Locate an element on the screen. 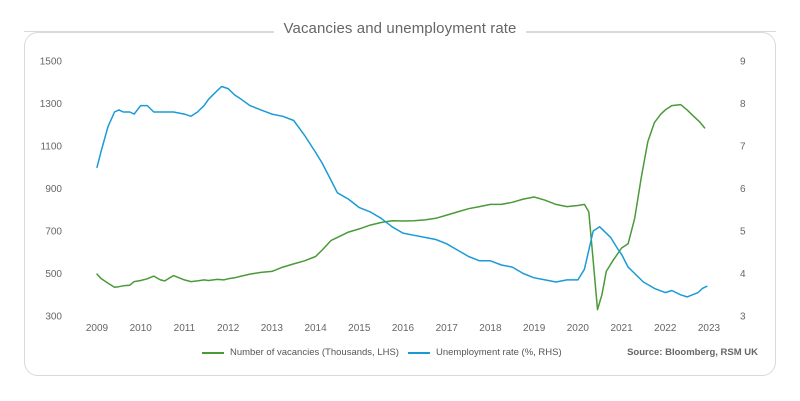 The height and width of the screenshot is (401, 800). source-note: Source: Bloomberg, RSM UK is located at coordinates (692, 352).